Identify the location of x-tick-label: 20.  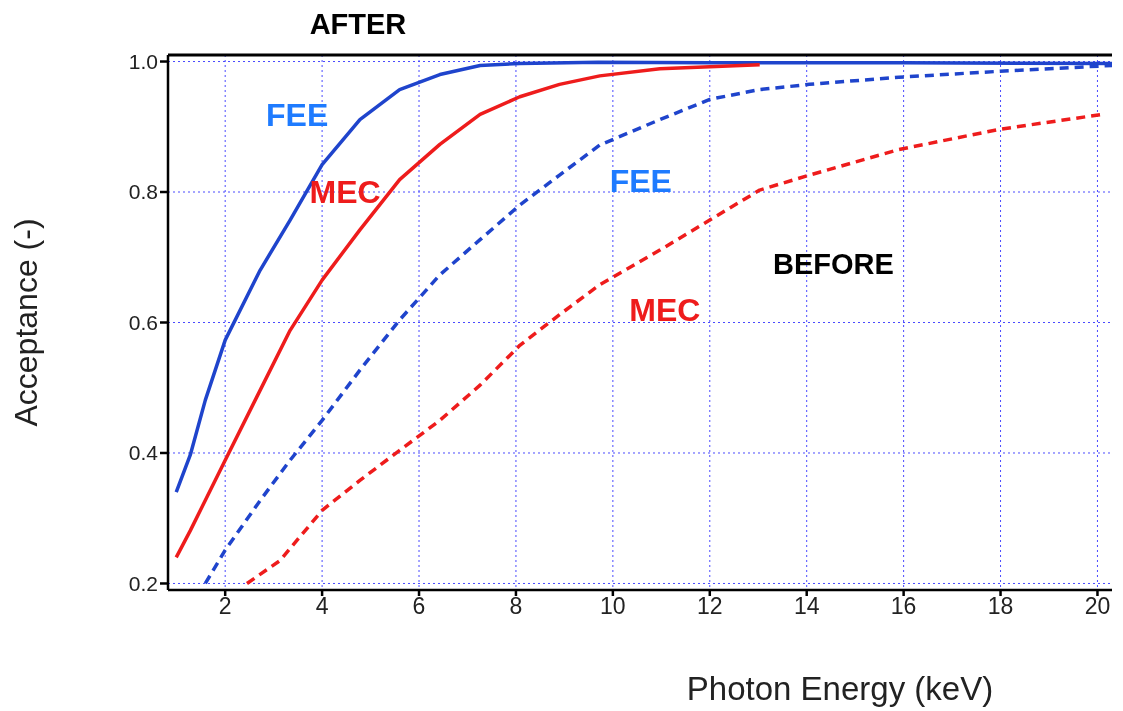
(1097, 606).